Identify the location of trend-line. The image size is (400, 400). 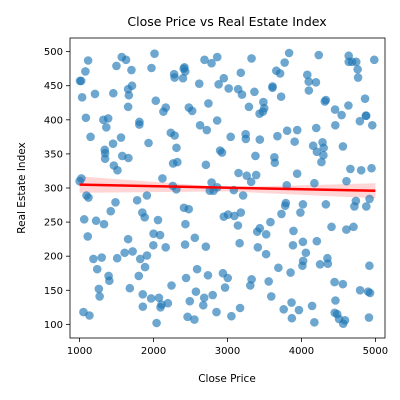
(227, 187).